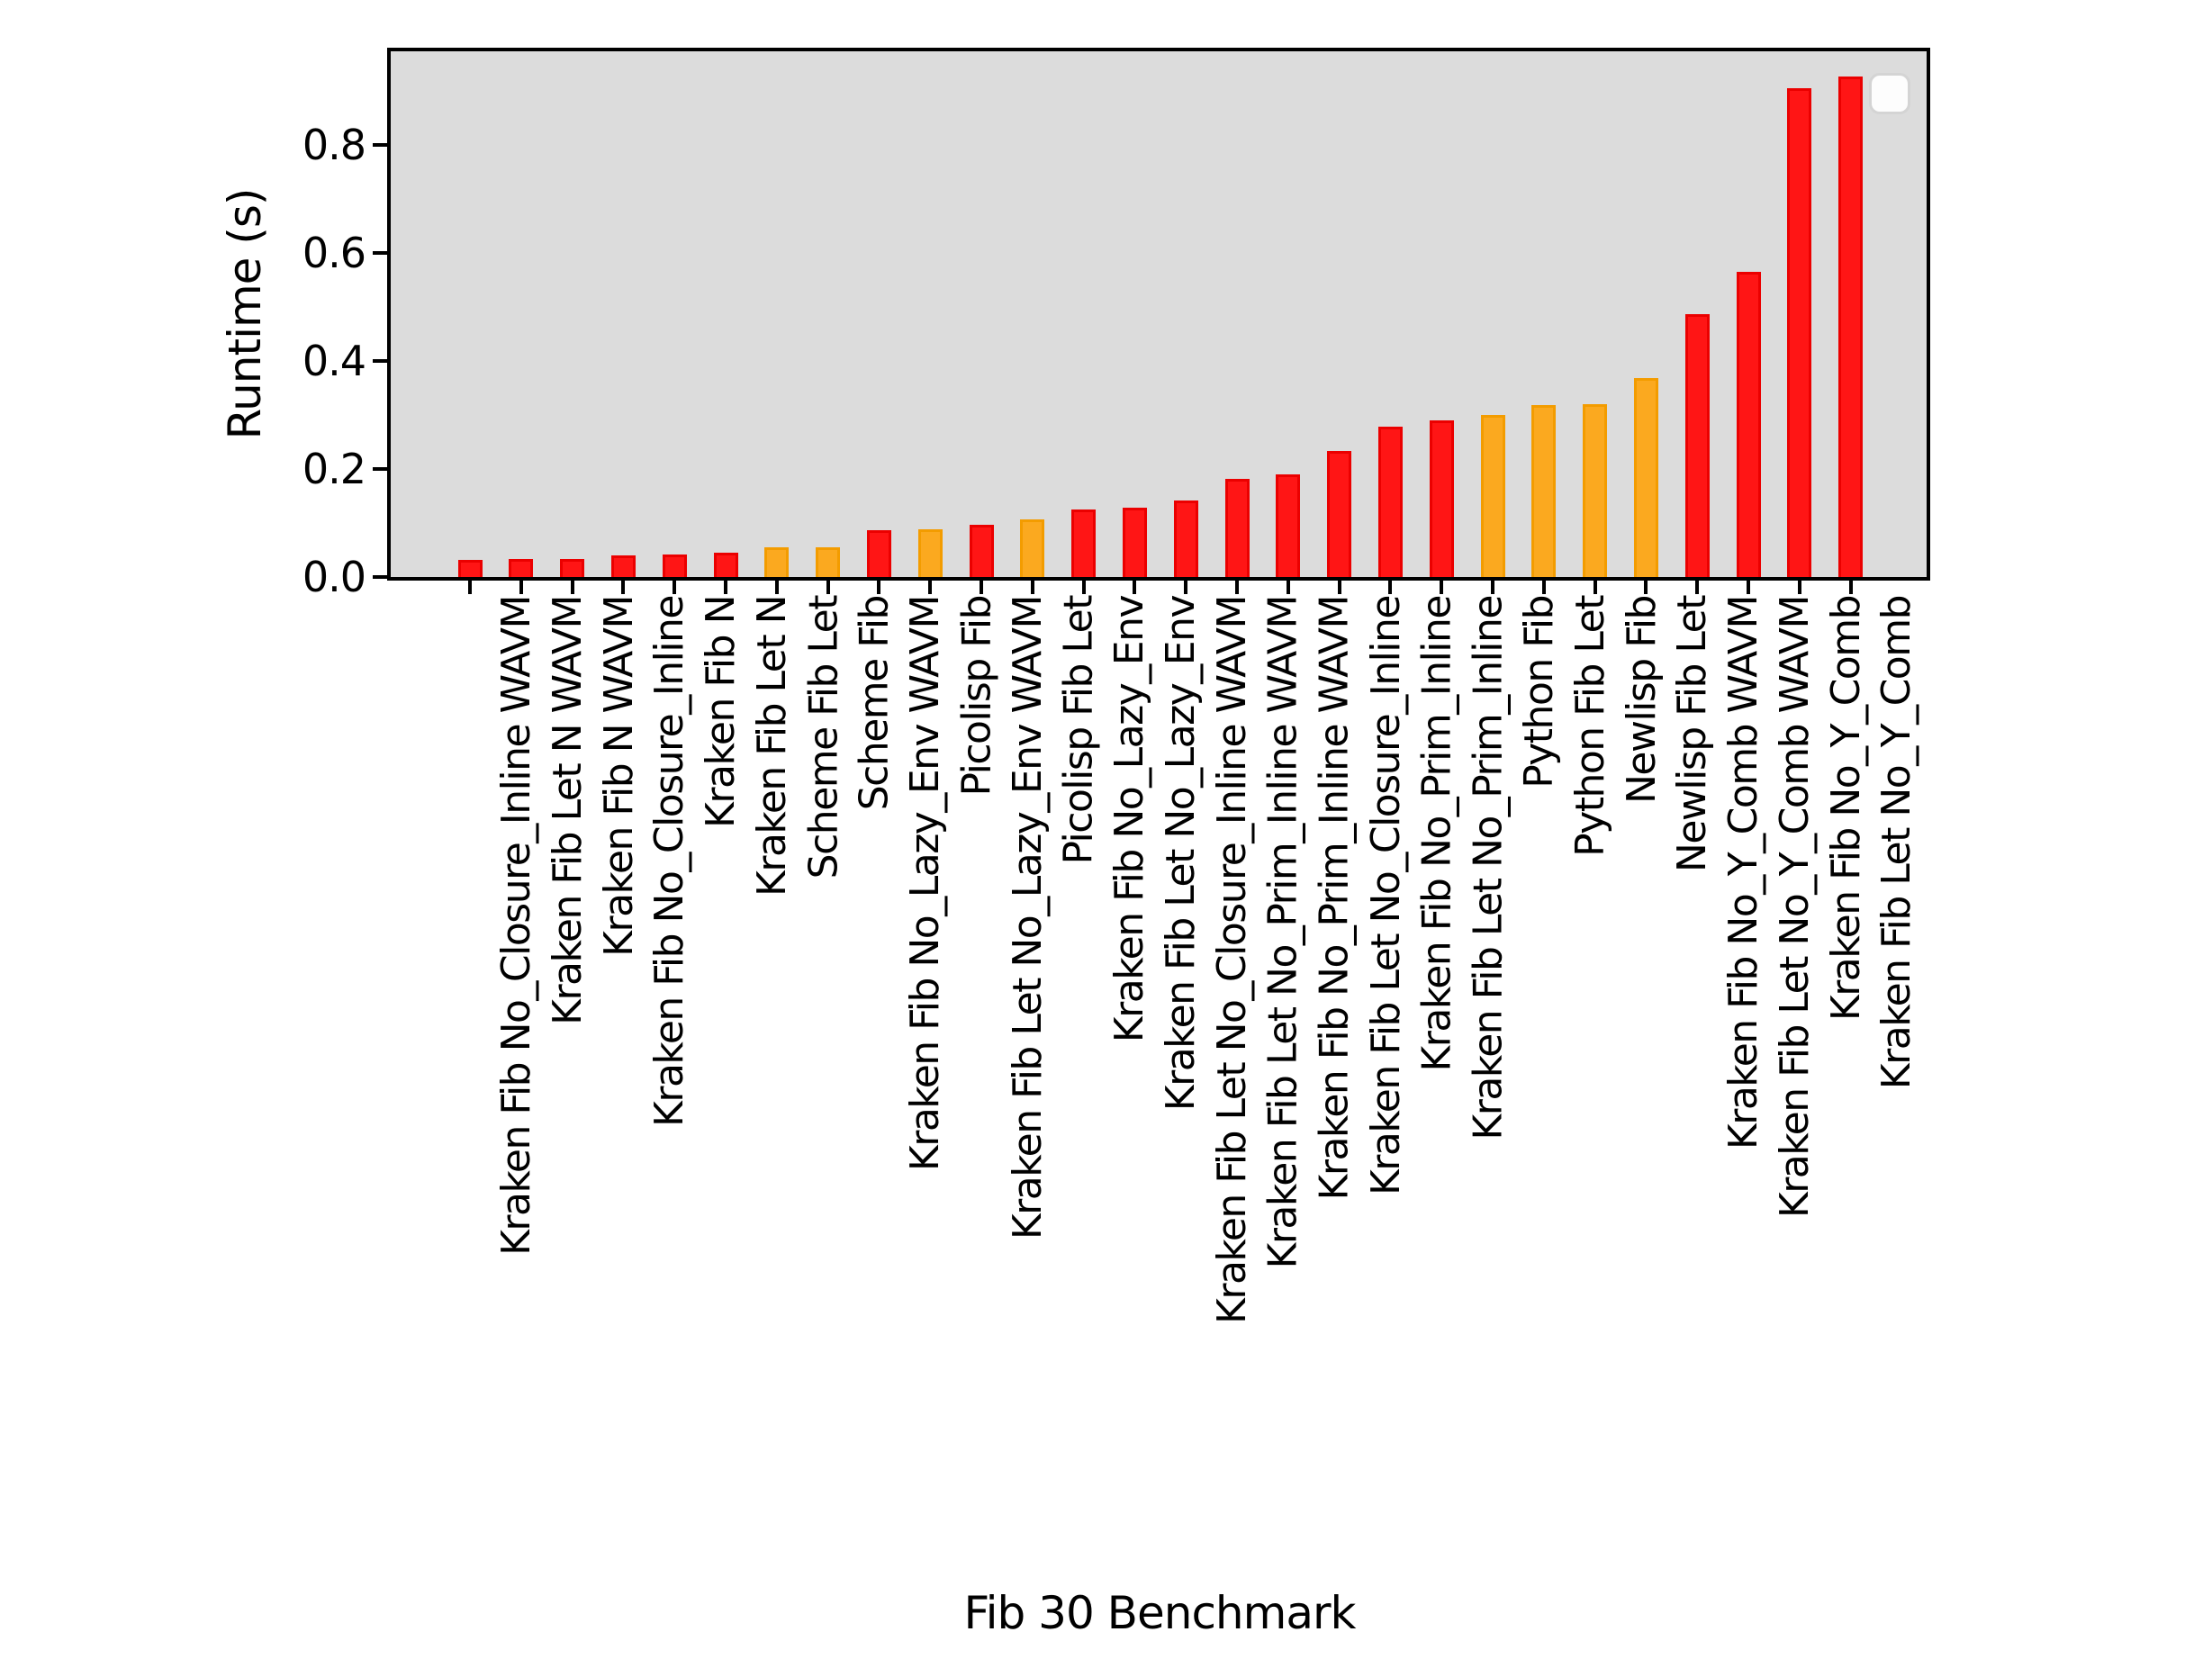 This screenshot has width=2212, height=1659. I want to click on y-tick-label: 0.6, so click(334, 253).